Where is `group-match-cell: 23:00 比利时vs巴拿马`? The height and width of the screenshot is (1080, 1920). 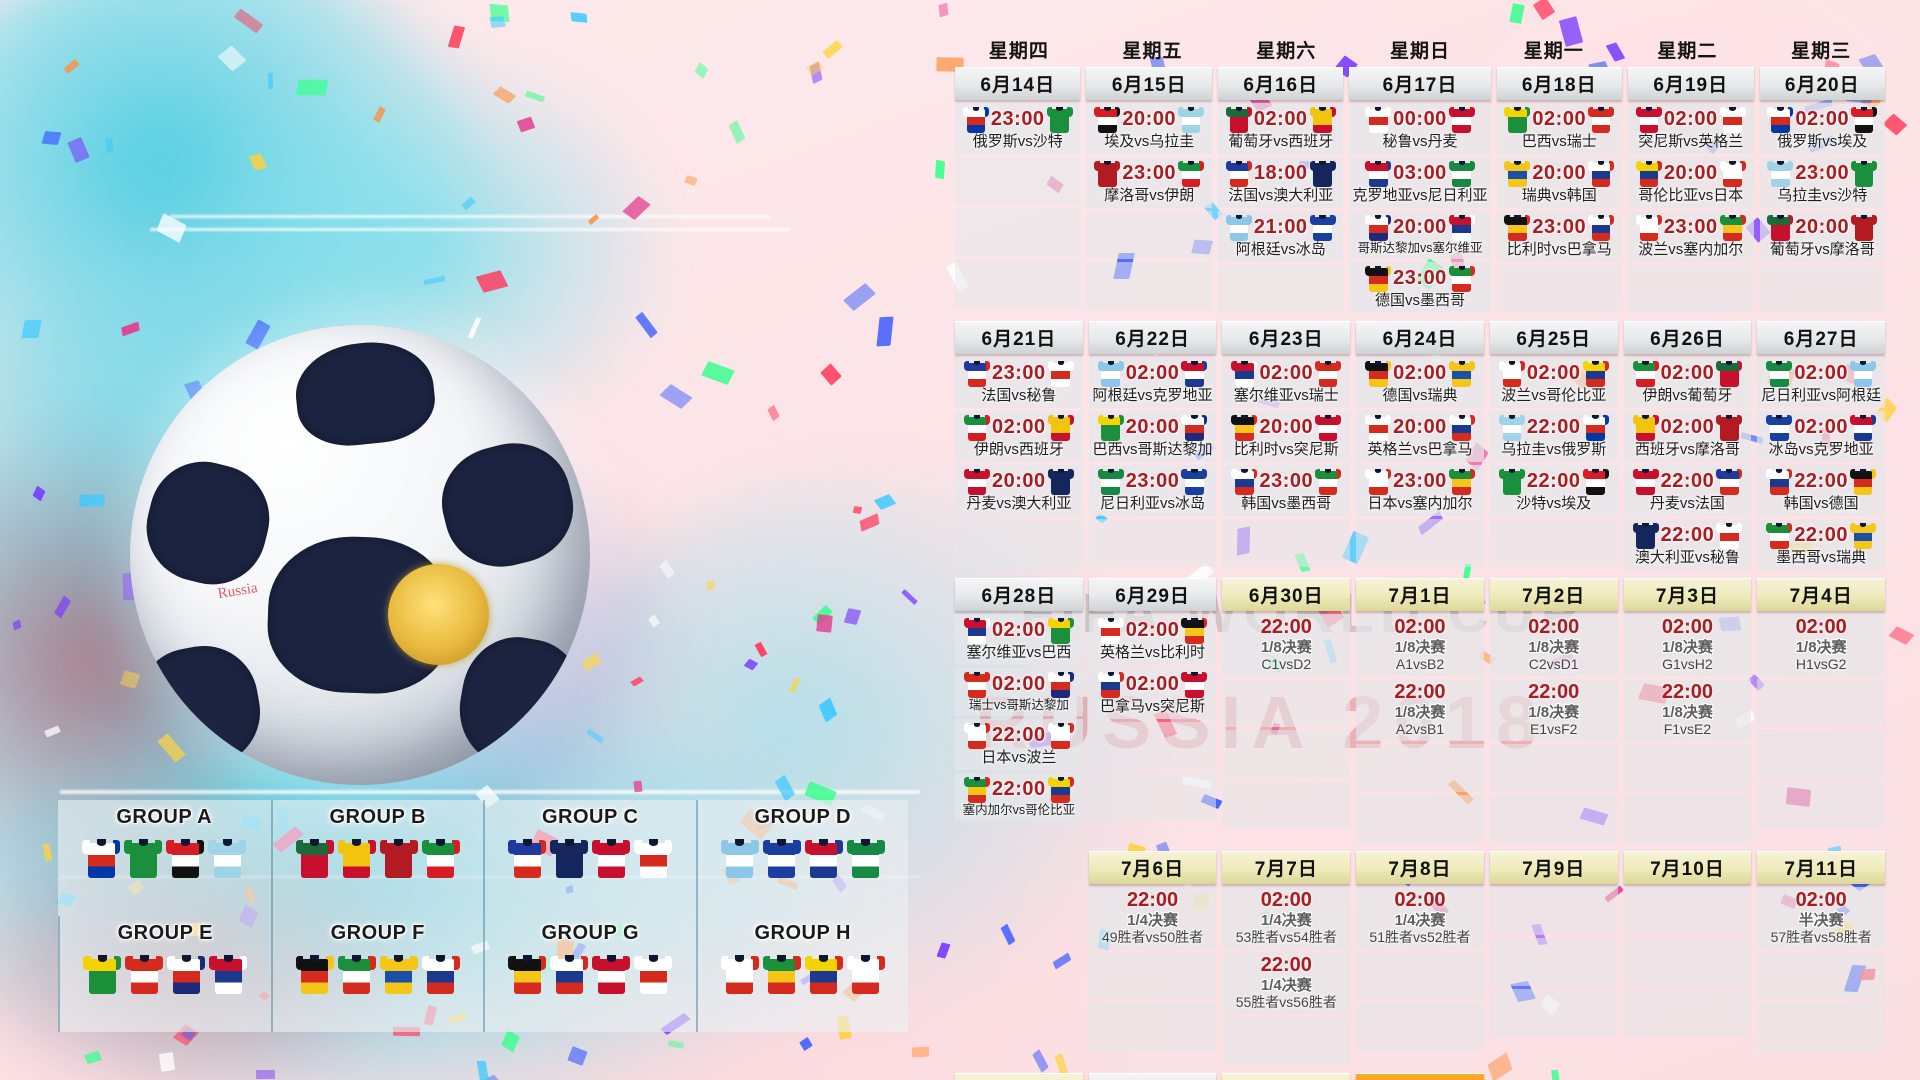 group-match-cell: 23:00 比利时vs巴拿马 is located at coordinates (1559, 236).